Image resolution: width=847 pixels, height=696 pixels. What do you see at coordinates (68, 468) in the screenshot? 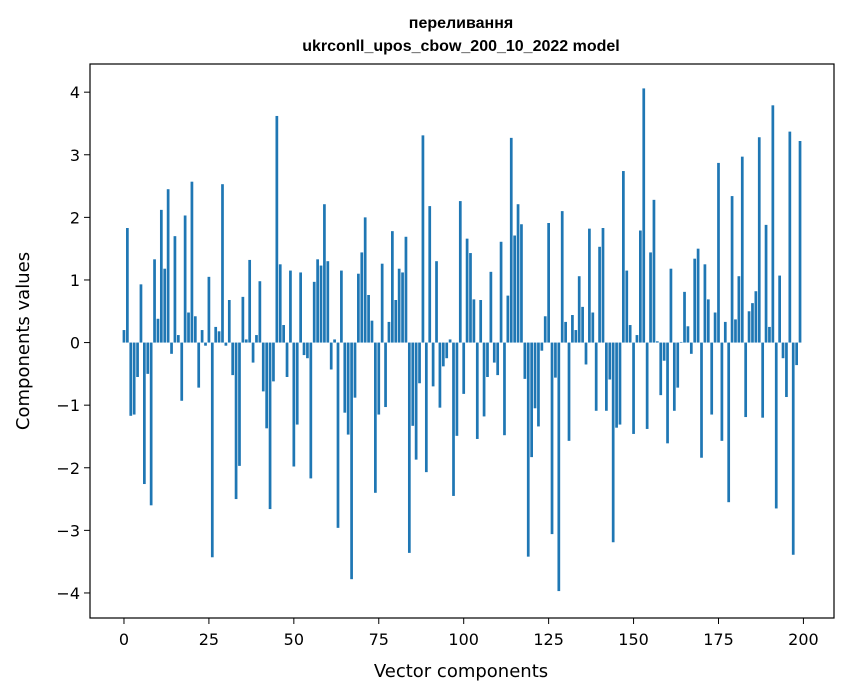
I see `y-tick-label: −2` at bounding box center [68, 468].